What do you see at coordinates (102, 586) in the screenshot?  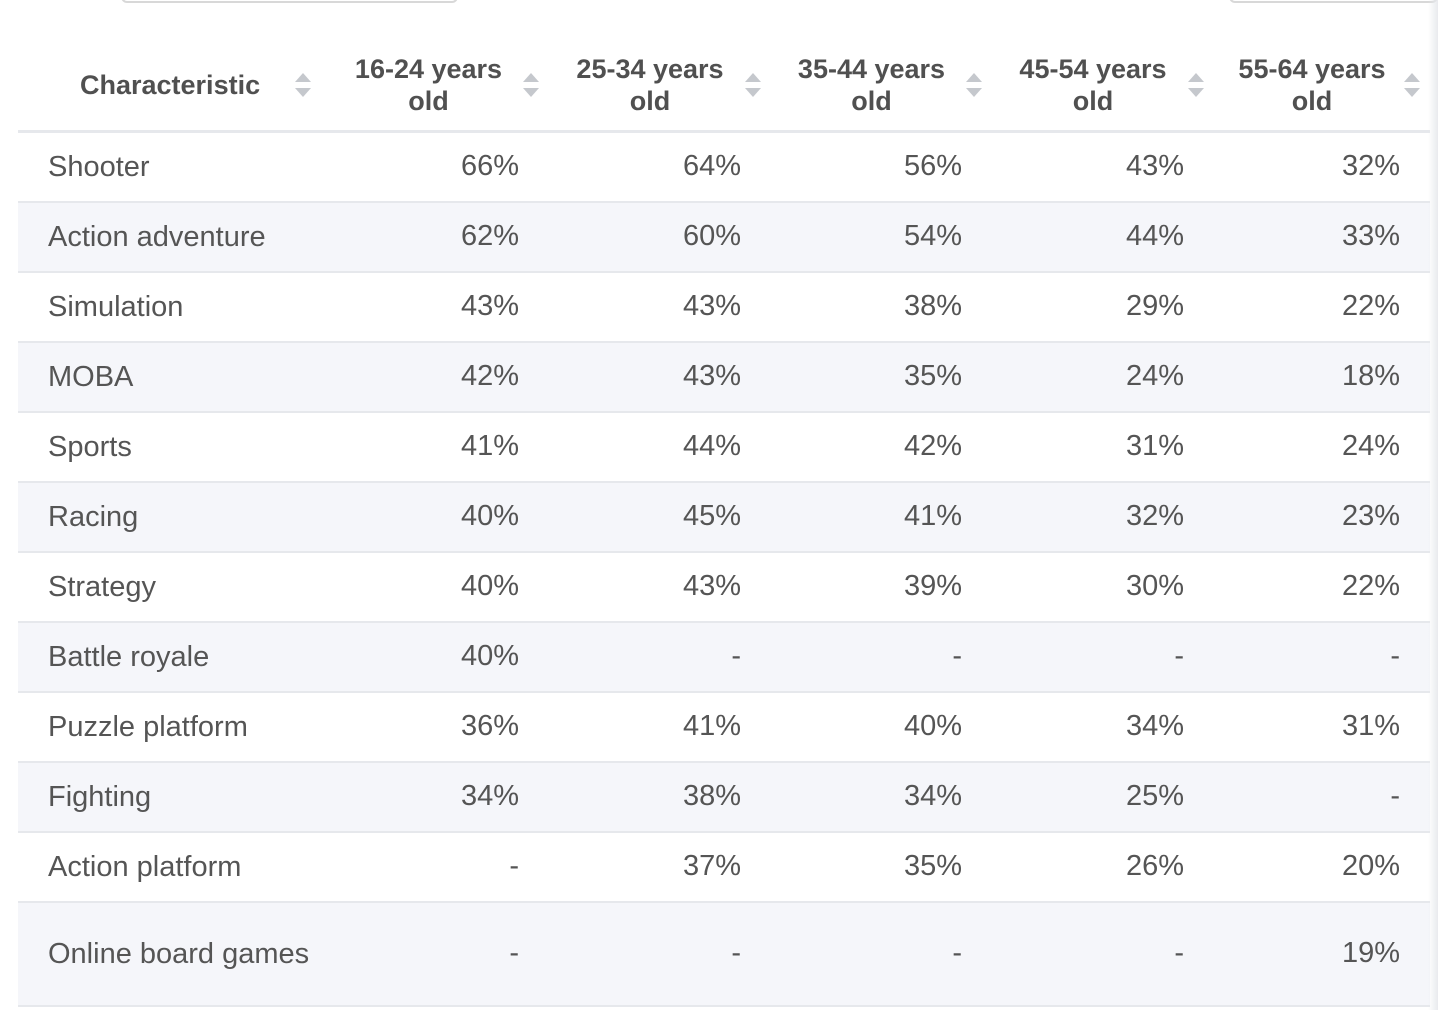 I see `row-label: Strategy` at bounding box center [102, 586].